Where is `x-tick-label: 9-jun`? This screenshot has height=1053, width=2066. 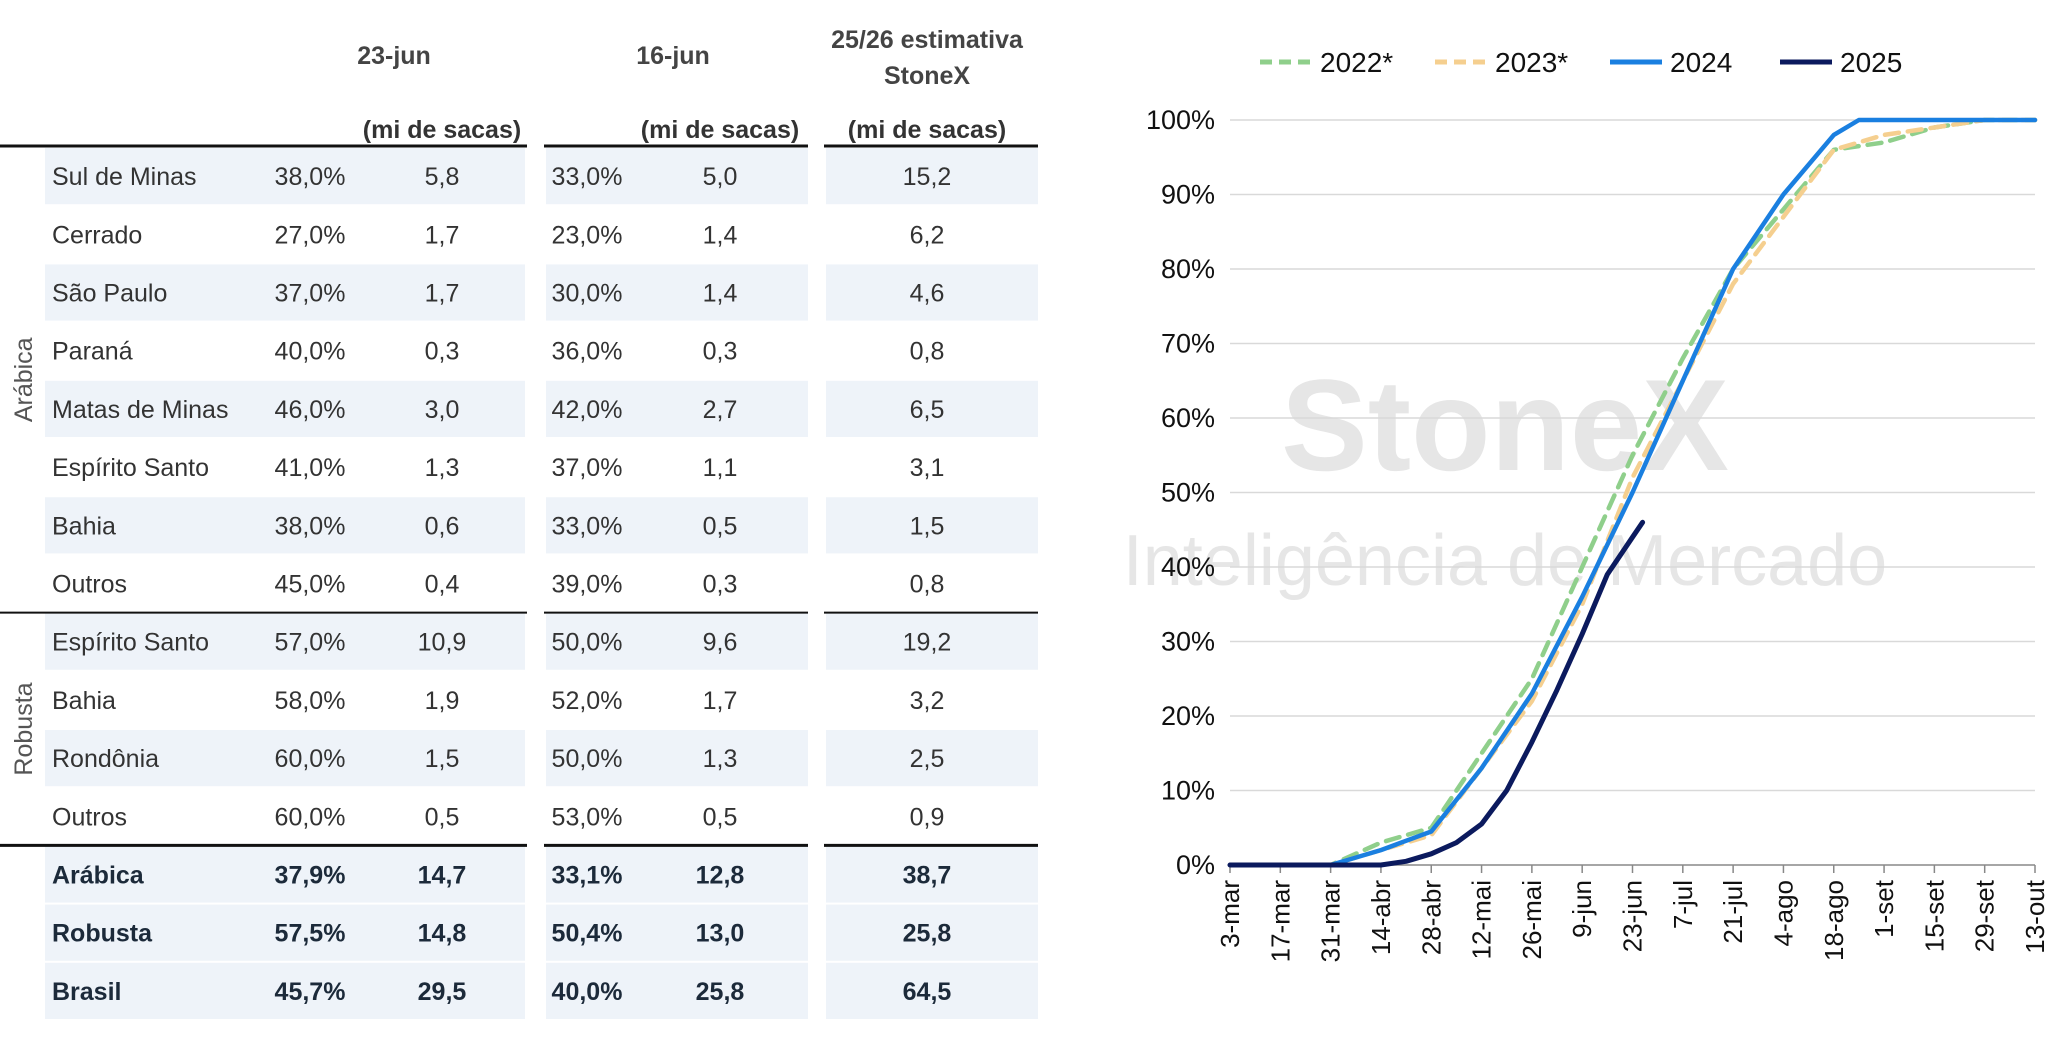 x-tick-label: 9-jun is located at coordinates (1582, 909).